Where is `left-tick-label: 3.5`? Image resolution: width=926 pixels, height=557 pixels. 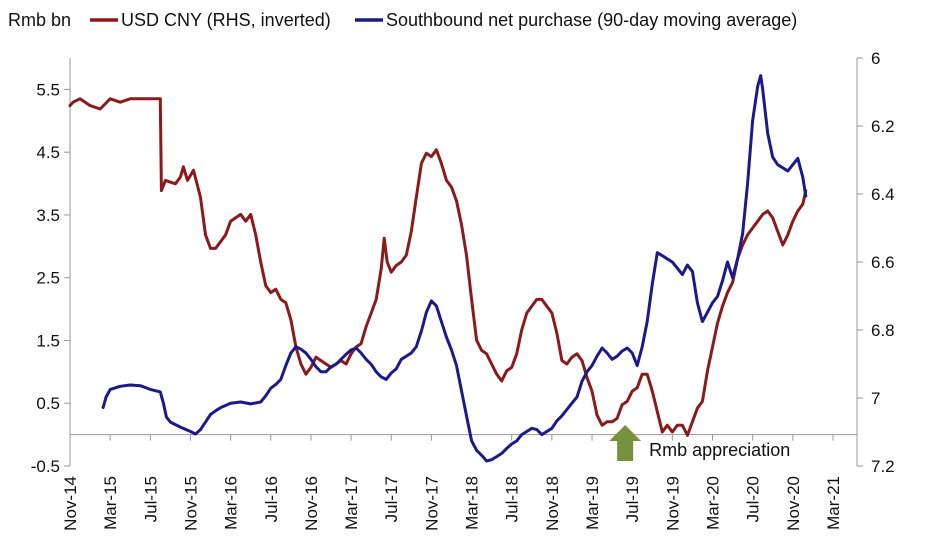
left-tick-label: 3.5 is located at coordinates (48, 215).